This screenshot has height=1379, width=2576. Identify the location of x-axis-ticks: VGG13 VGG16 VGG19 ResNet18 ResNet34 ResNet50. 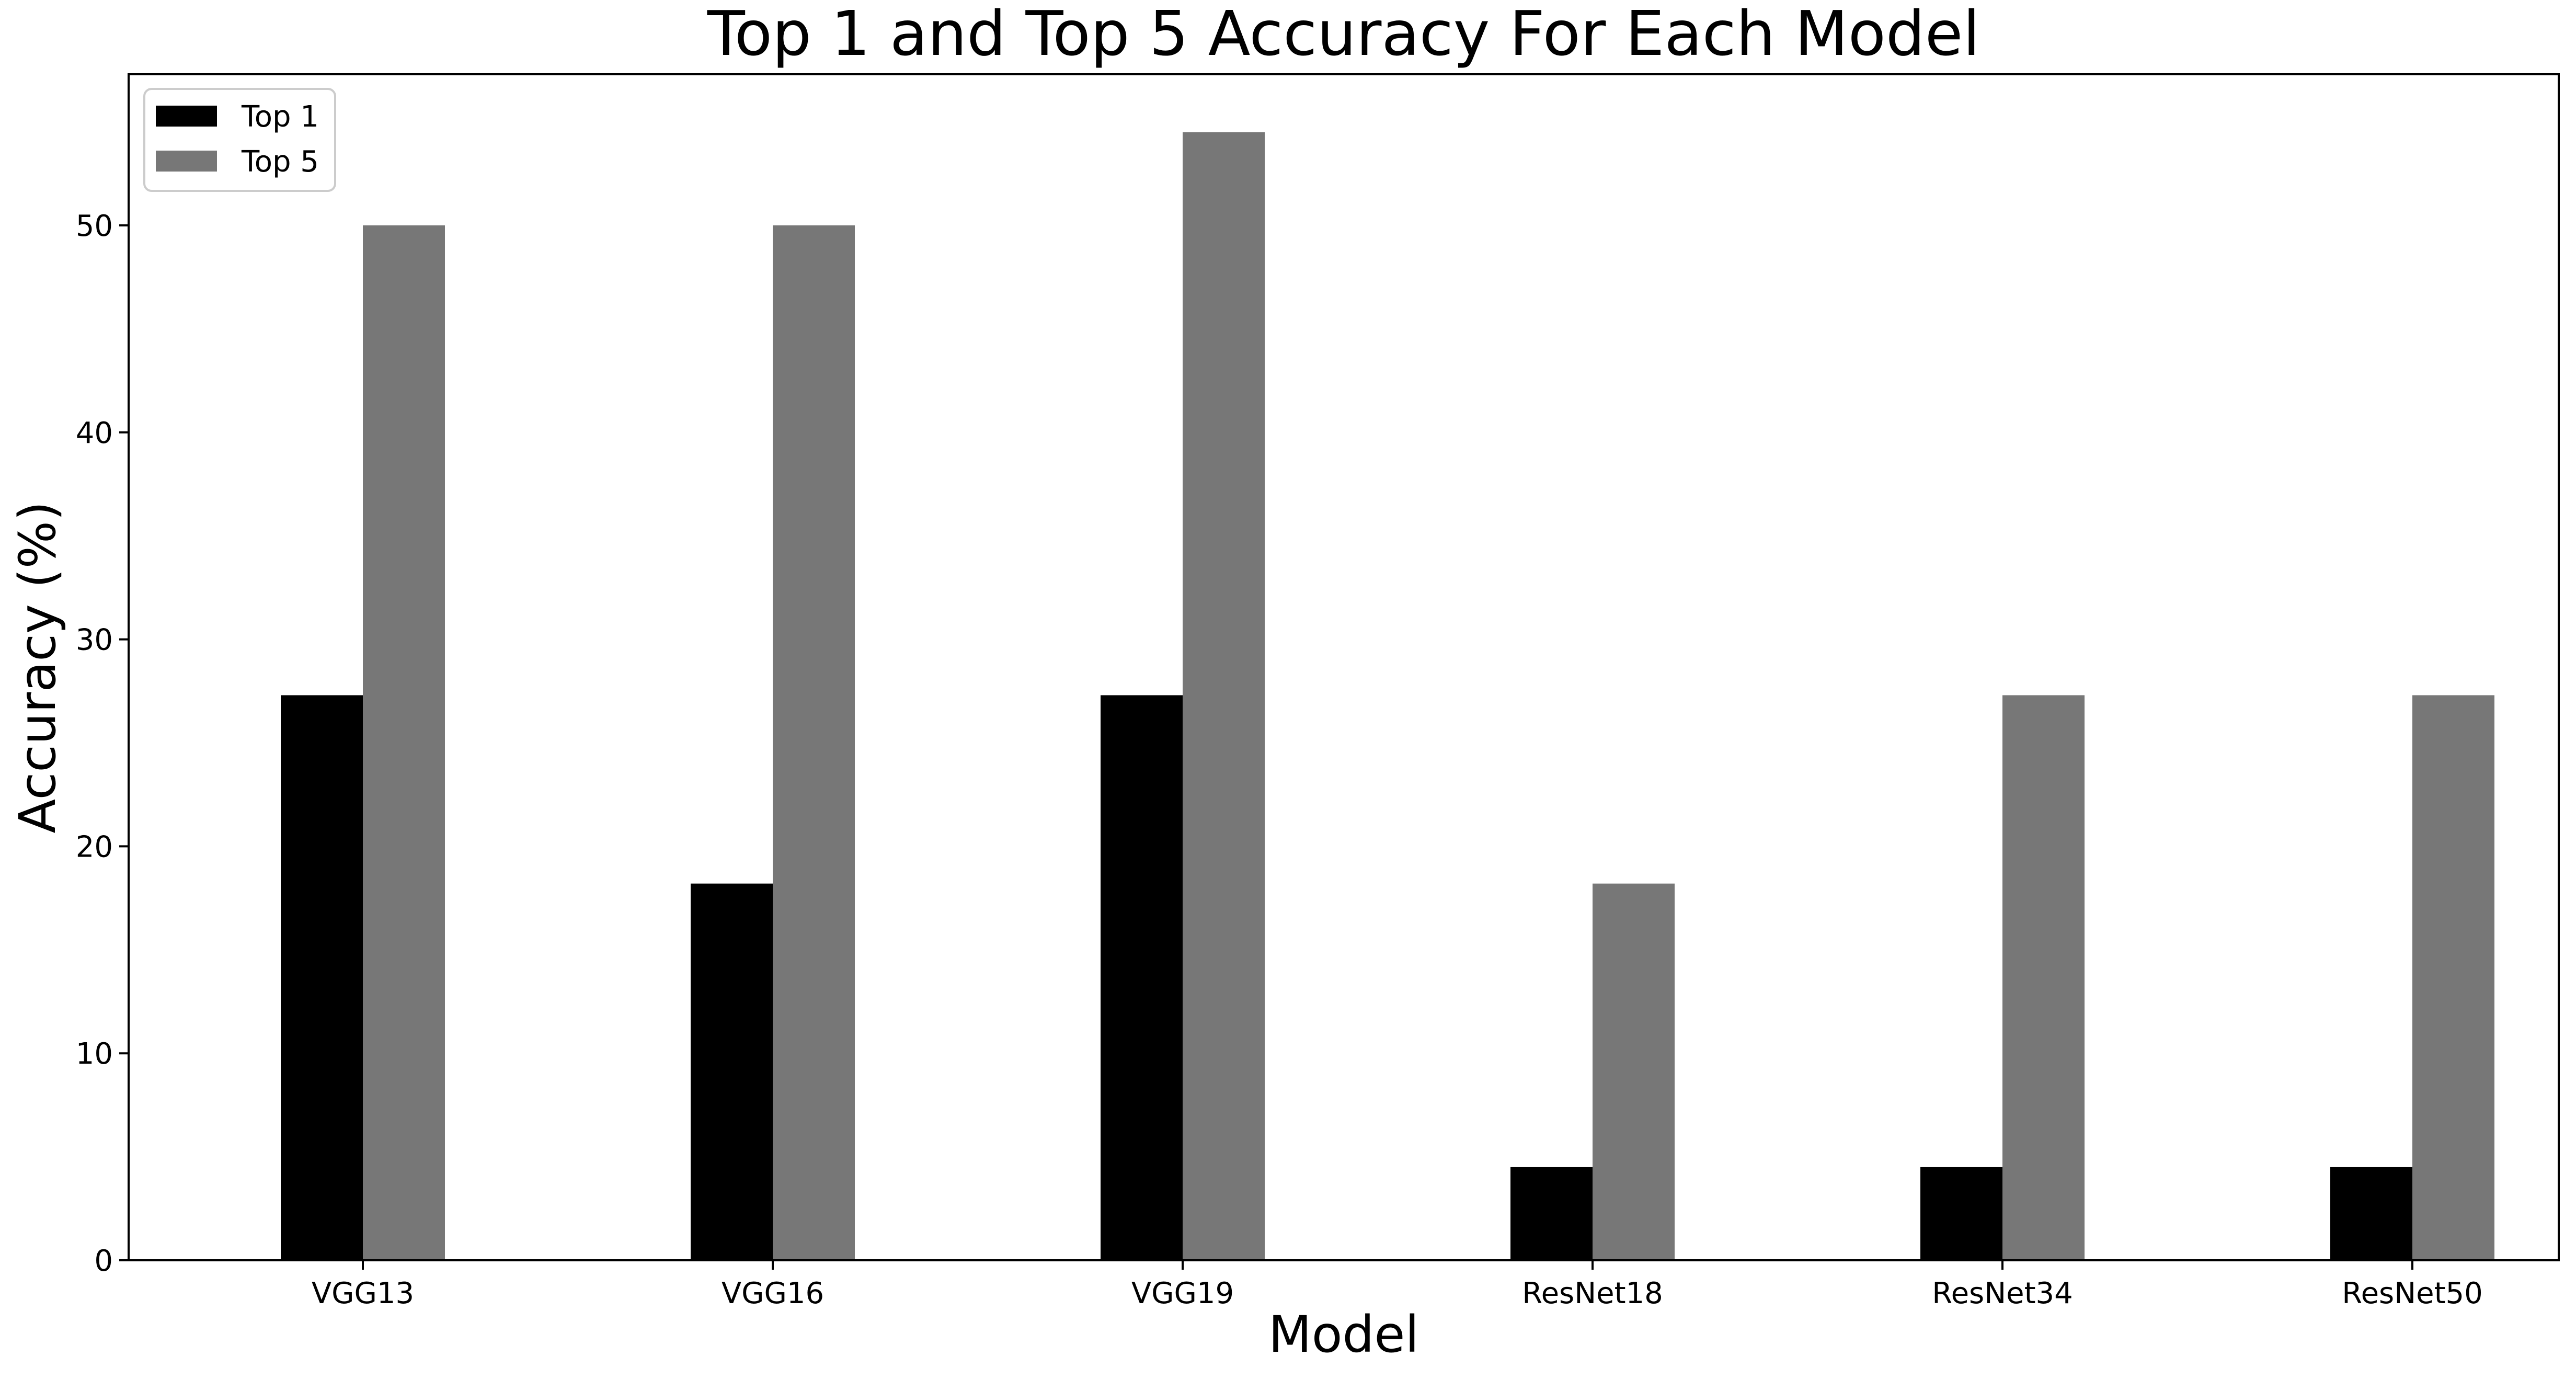
(1397, 1285).